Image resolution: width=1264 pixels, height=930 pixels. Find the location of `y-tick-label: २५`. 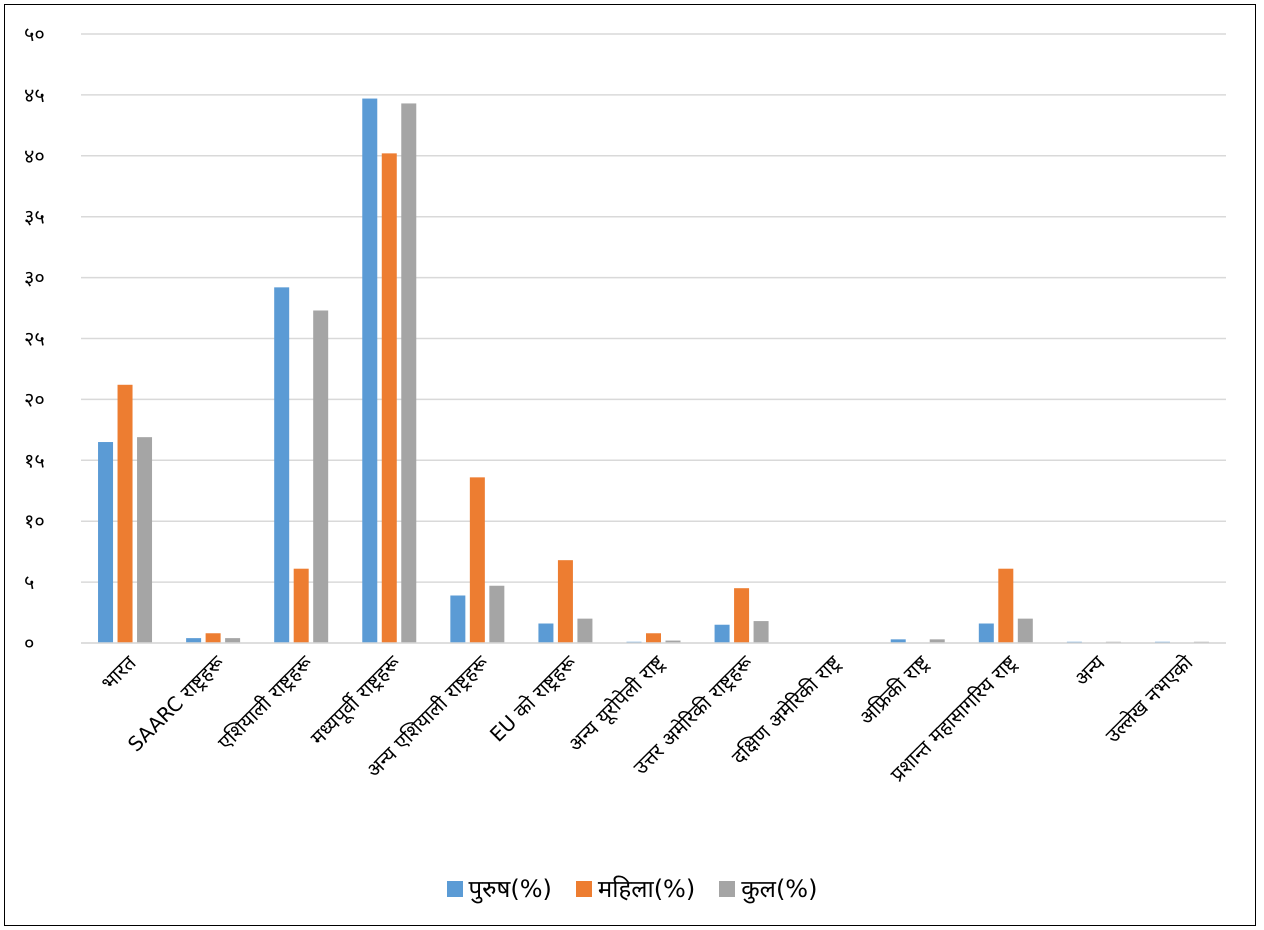

y-tick-label: २५ is located at coordinates (34, 339).